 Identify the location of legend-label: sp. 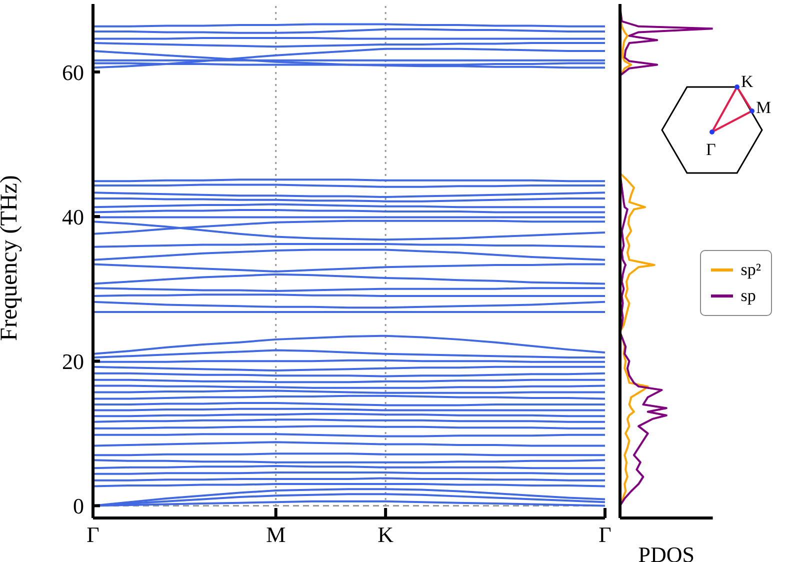
(748, 296).